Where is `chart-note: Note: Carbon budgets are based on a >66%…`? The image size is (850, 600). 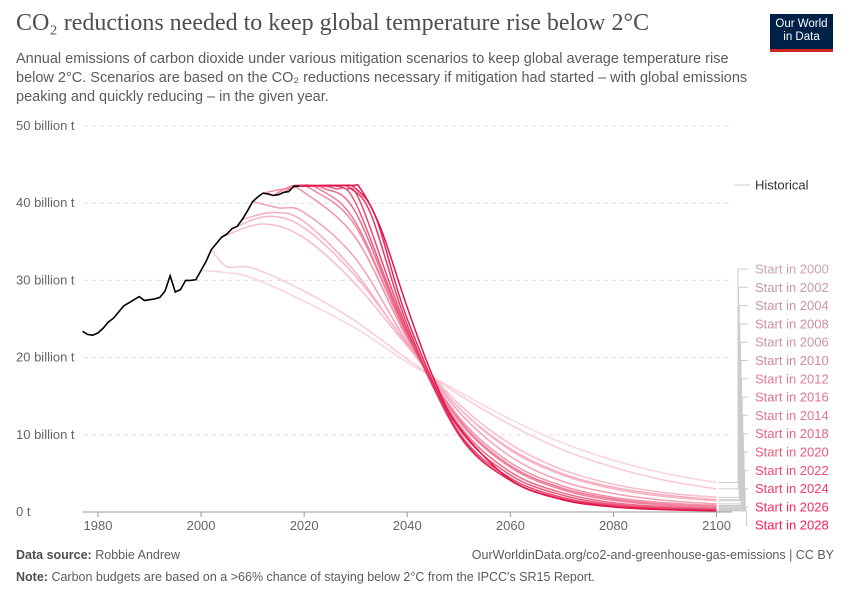
chart-note: Note: Carbon budgets are based on a >66%… is located at coordinates (305, 577).